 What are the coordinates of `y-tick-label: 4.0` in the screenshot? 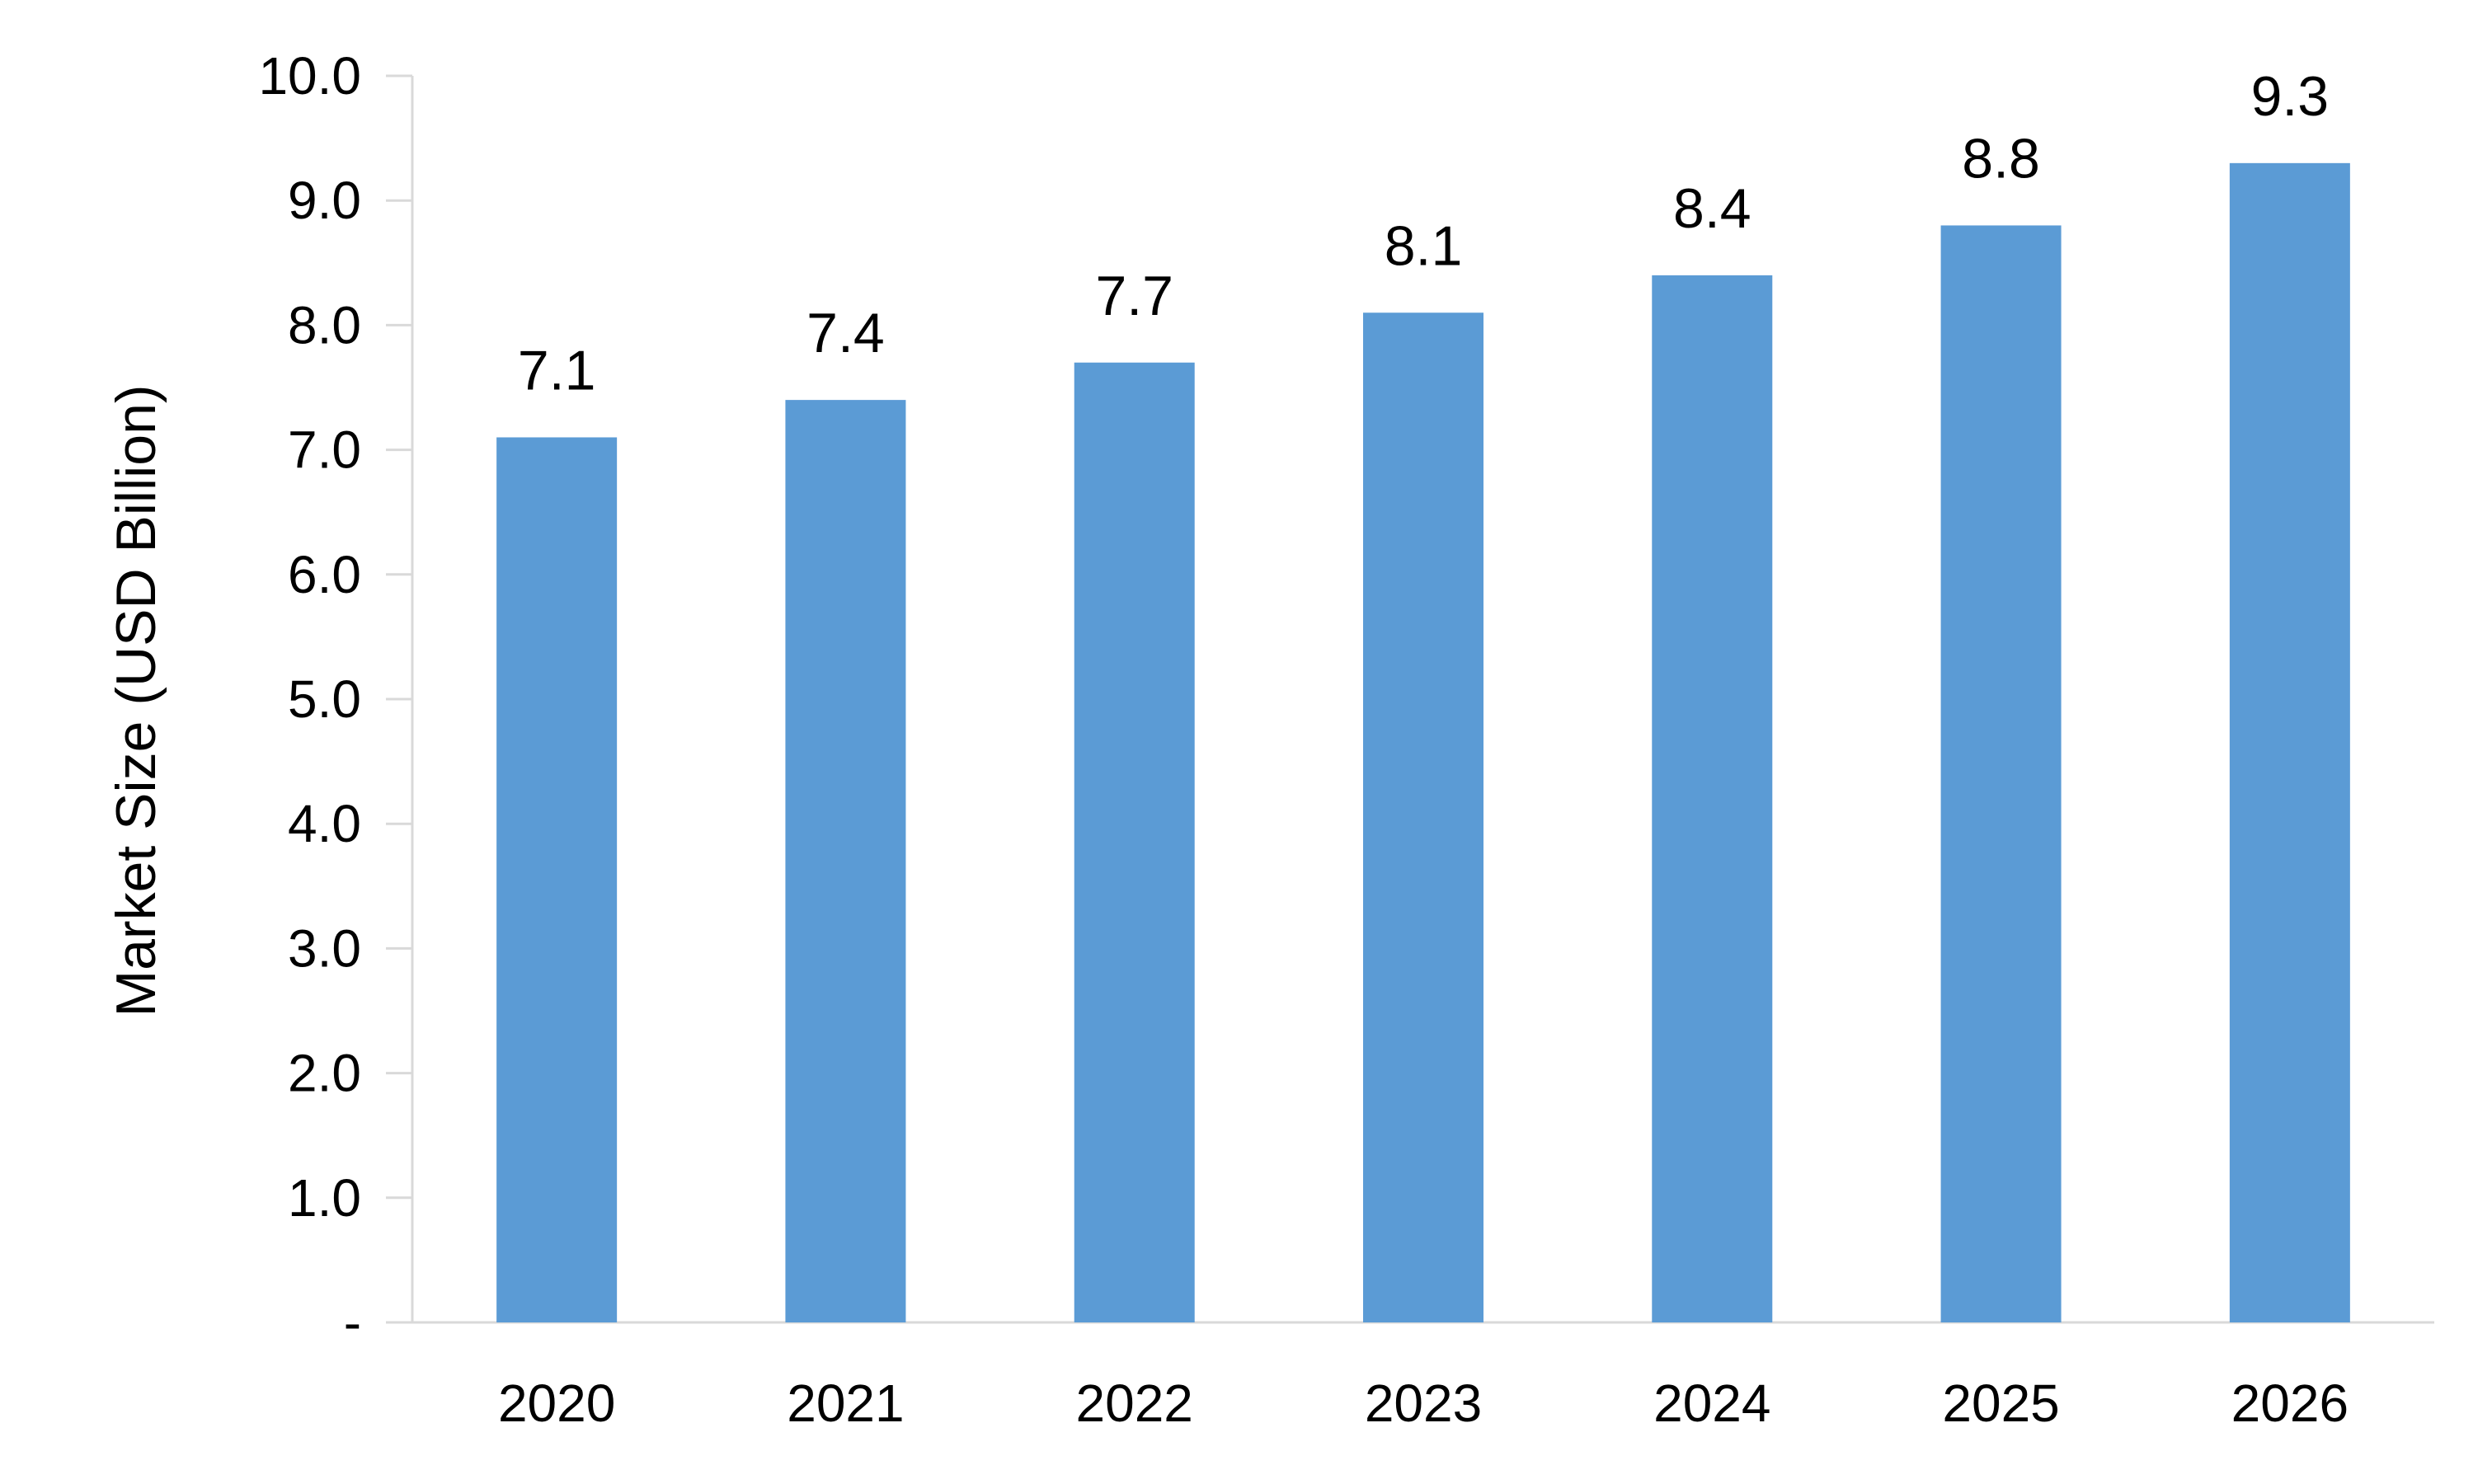 It's located at (325, 823).